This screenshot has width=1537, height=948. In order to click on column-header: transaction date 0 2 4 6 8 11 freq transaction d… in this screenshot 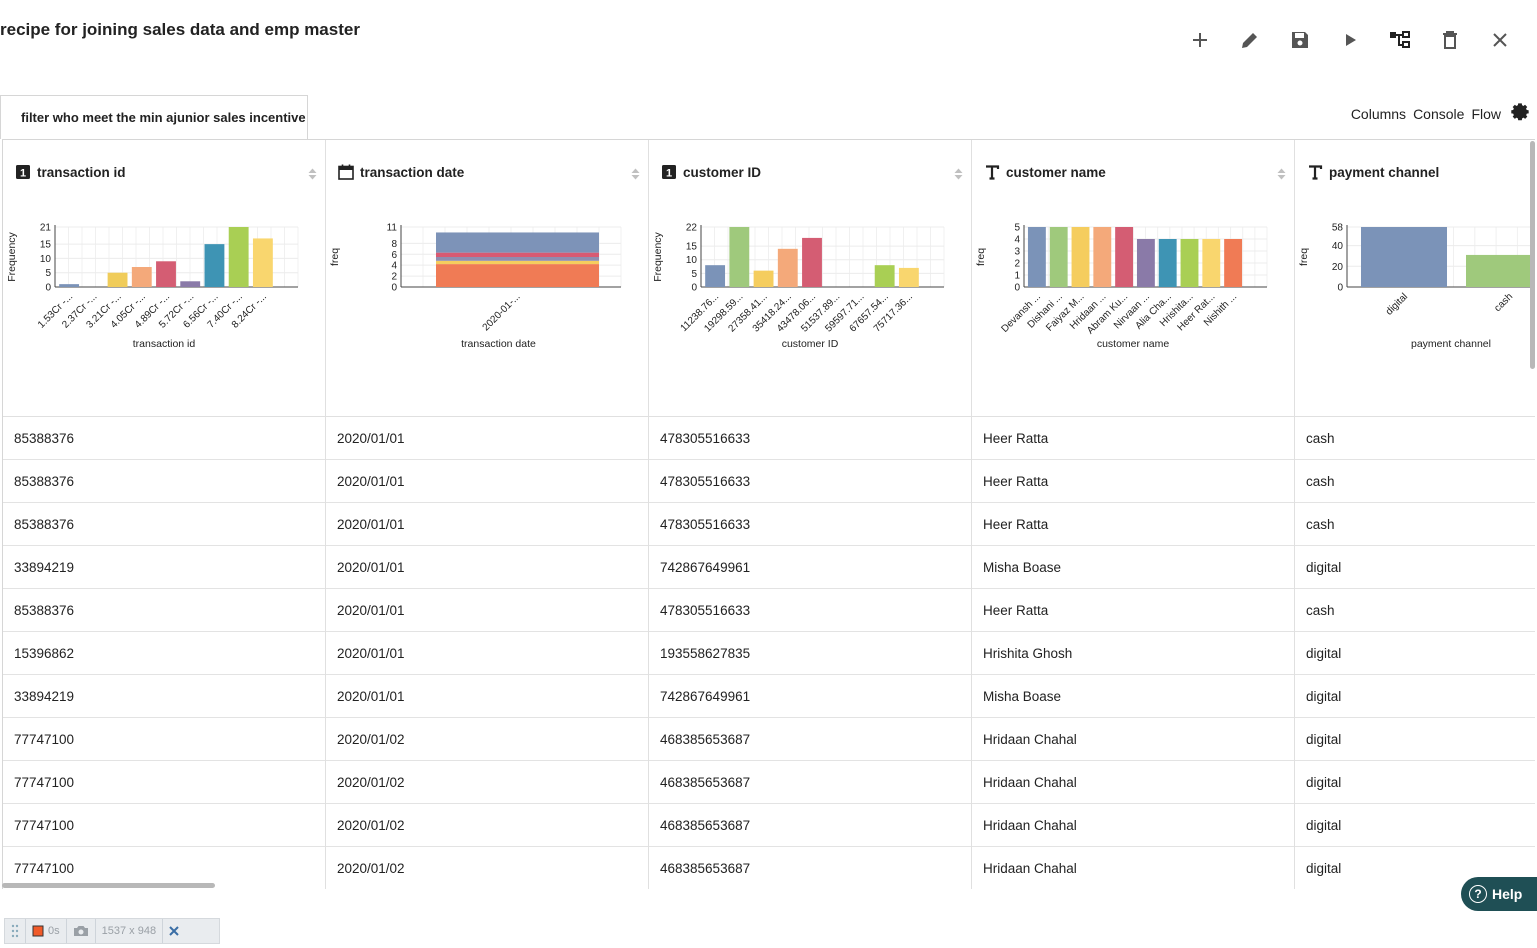, I will do `click(487, 278)`.